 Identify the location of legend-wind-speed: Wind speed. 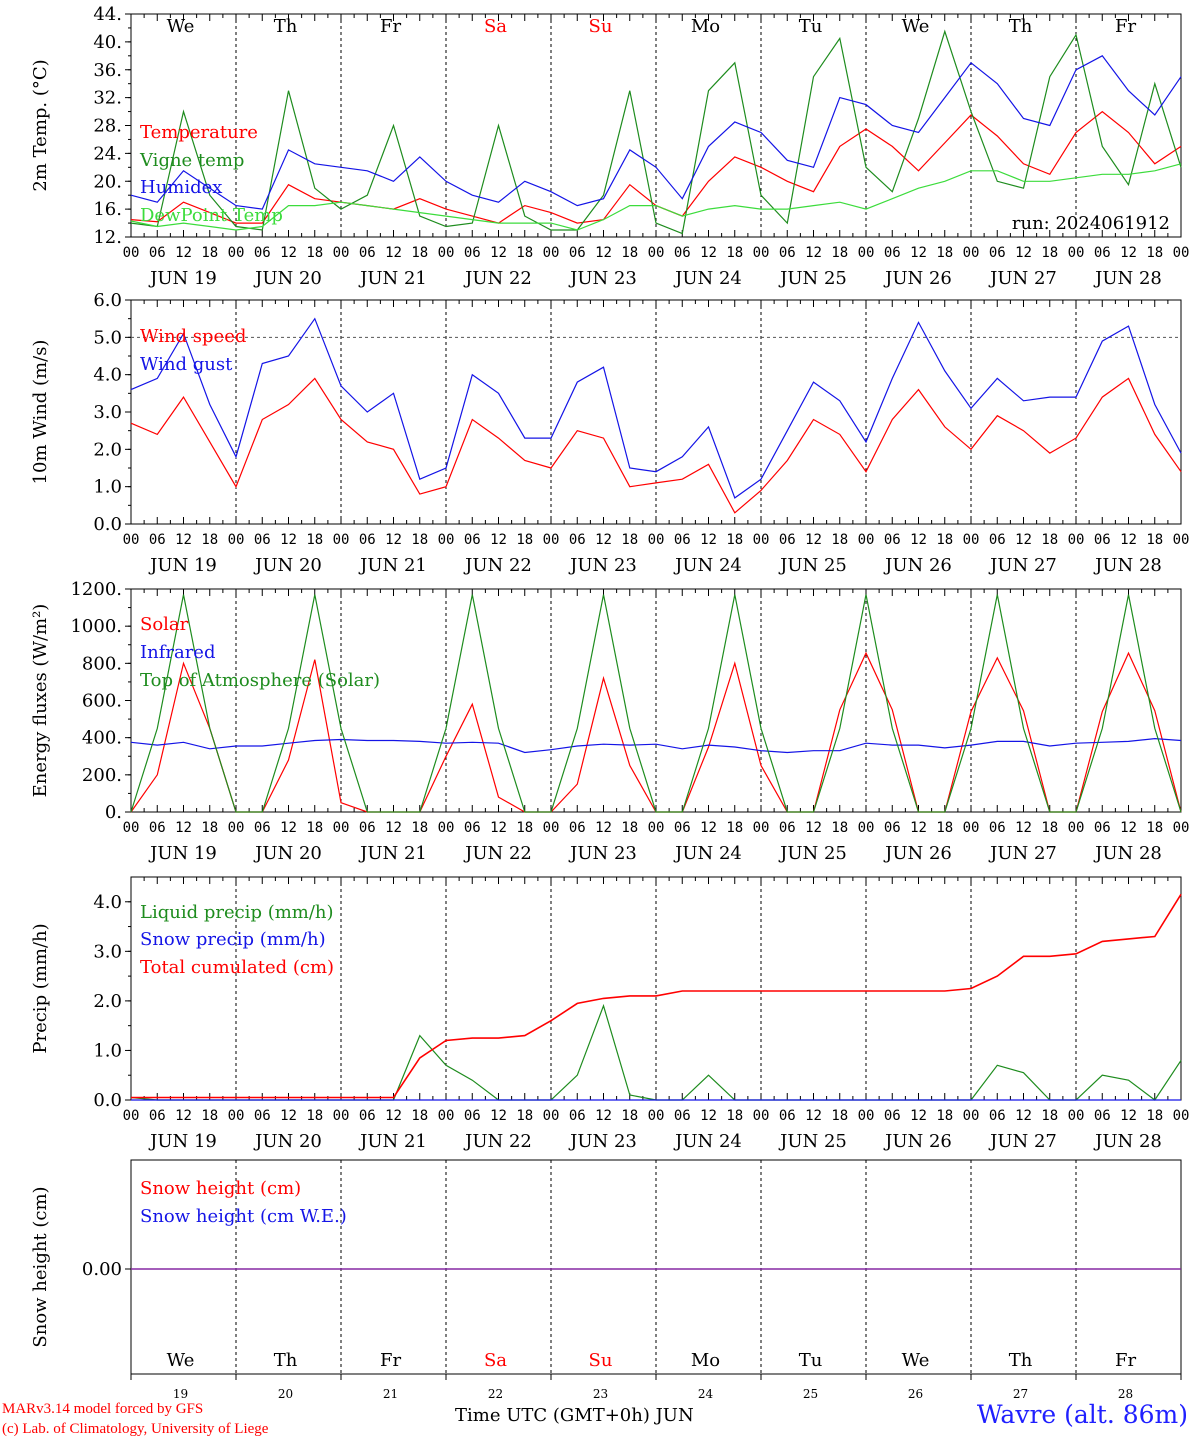
(193, 336).